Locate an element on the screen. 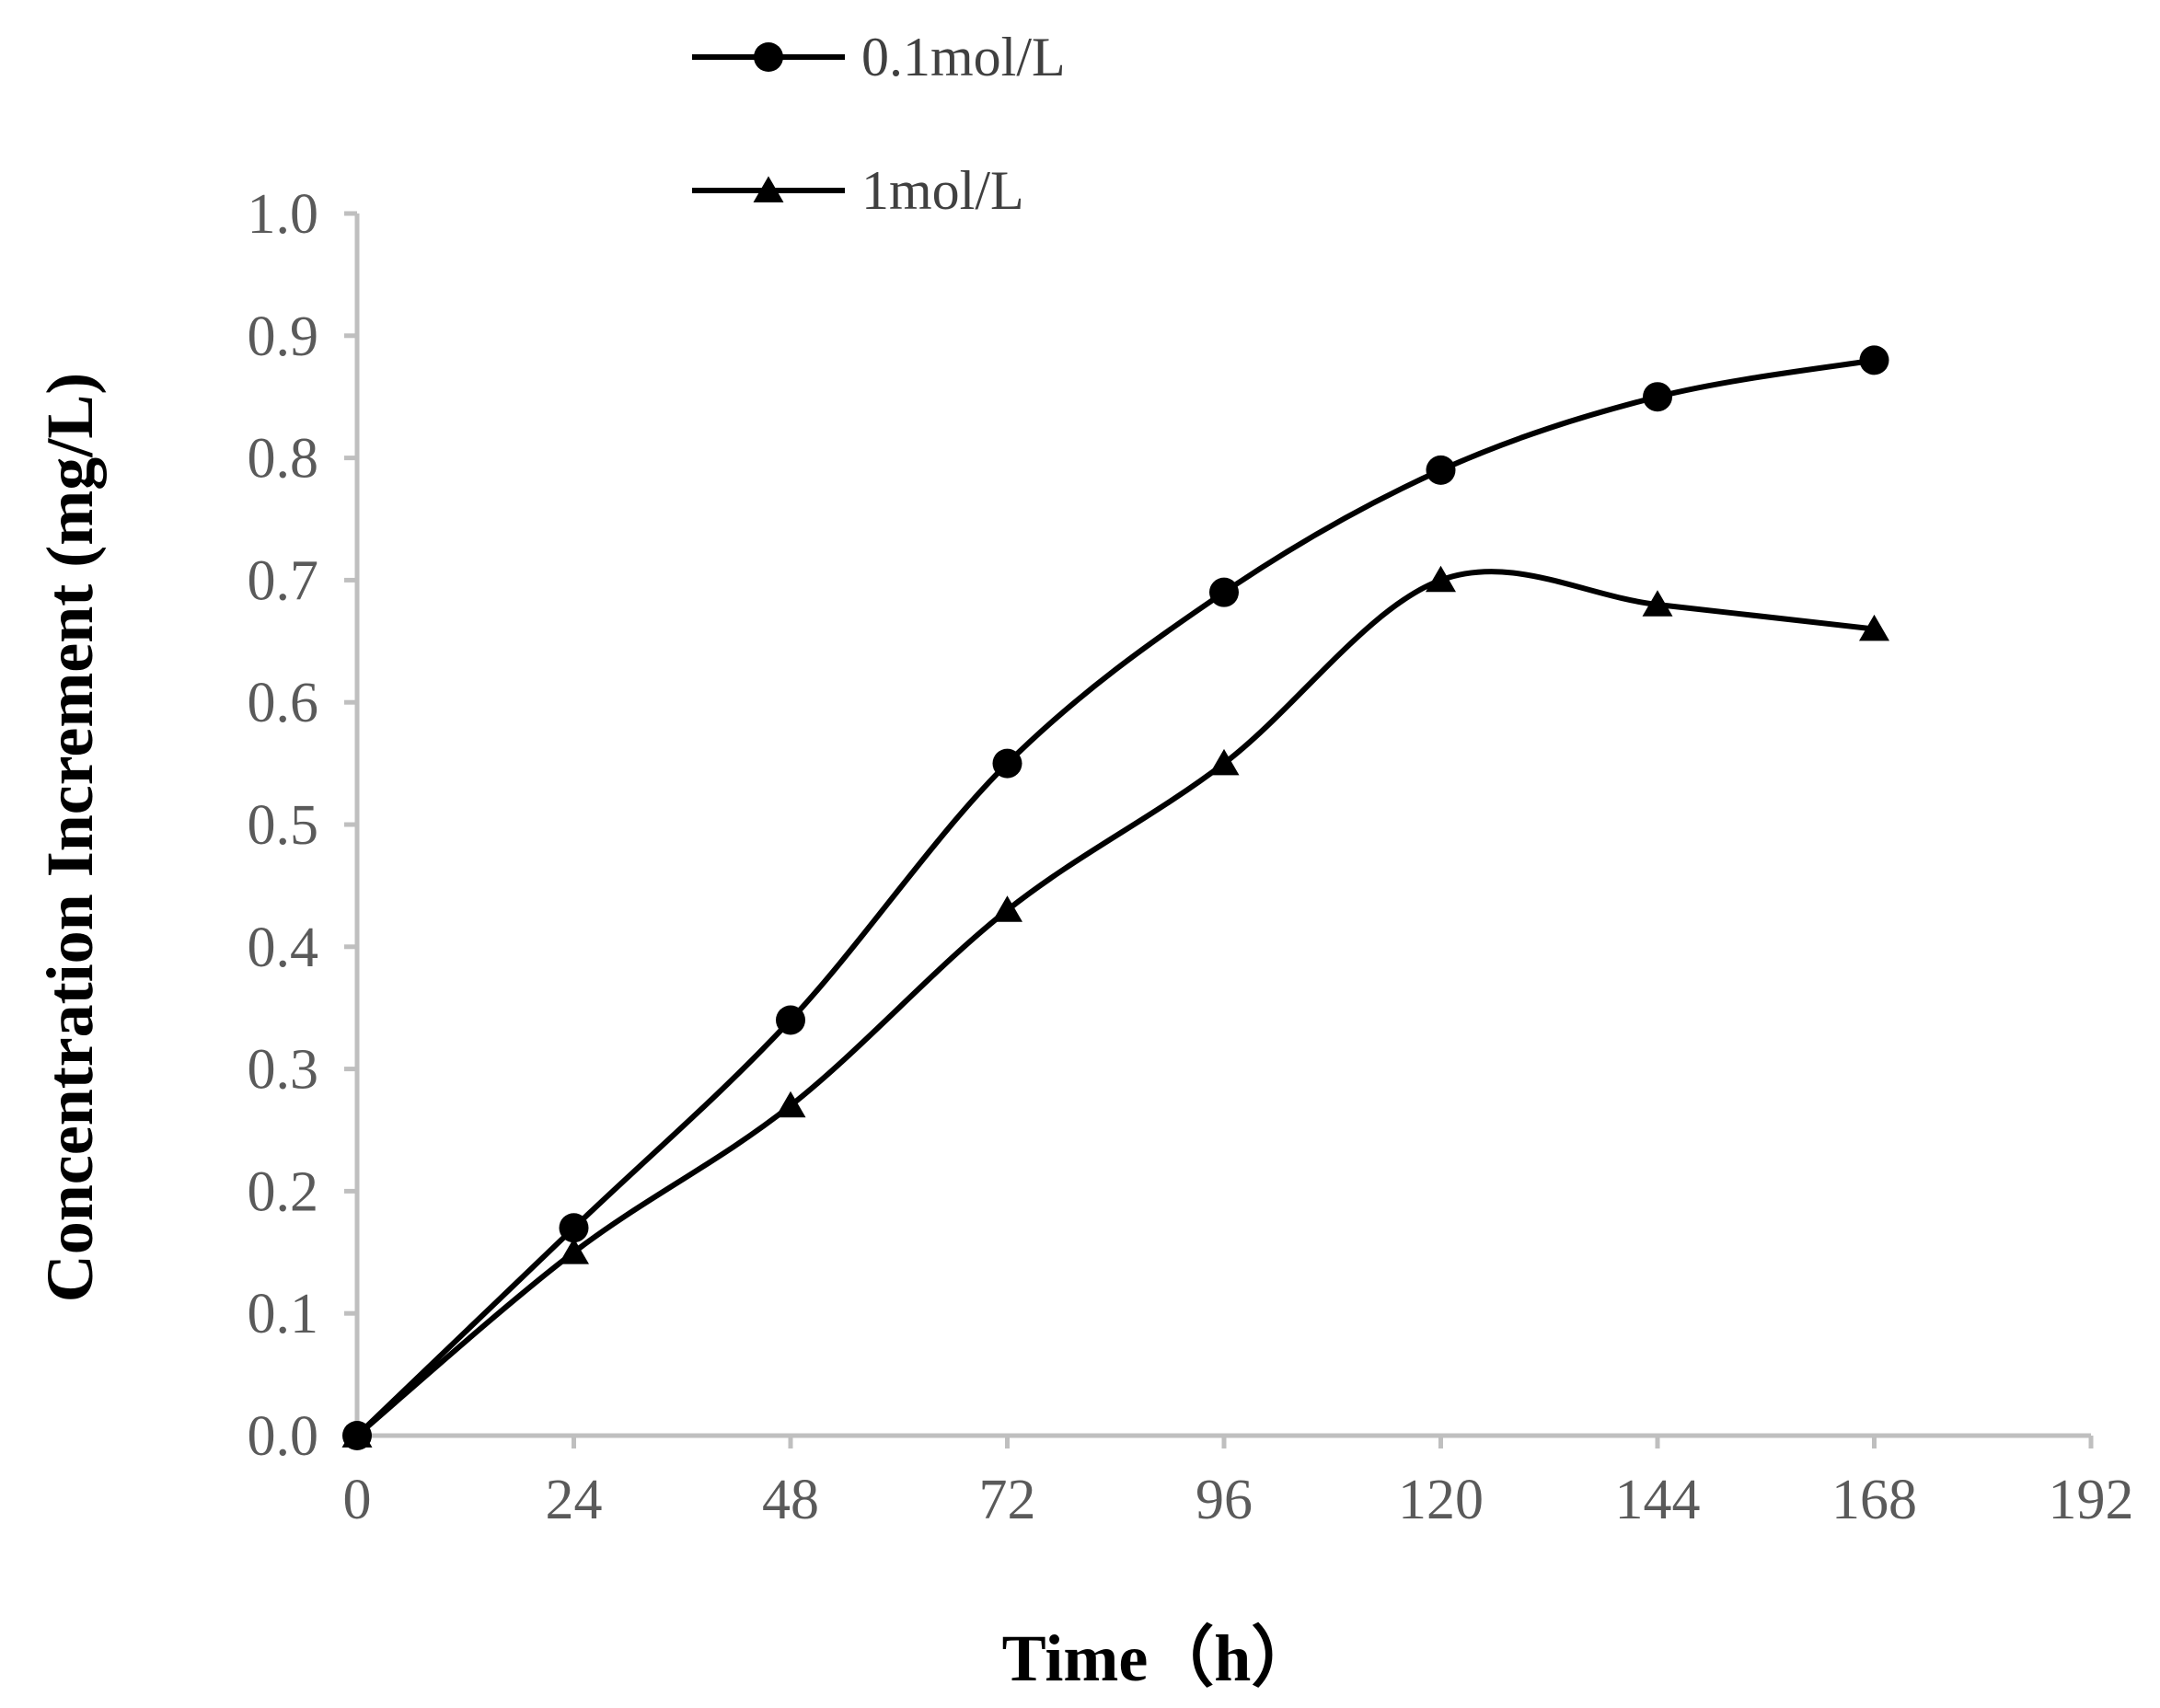 This screenshot has height=1708, width=2160. y-tick-label: 0.2 is located at coordinates (284, 1192).